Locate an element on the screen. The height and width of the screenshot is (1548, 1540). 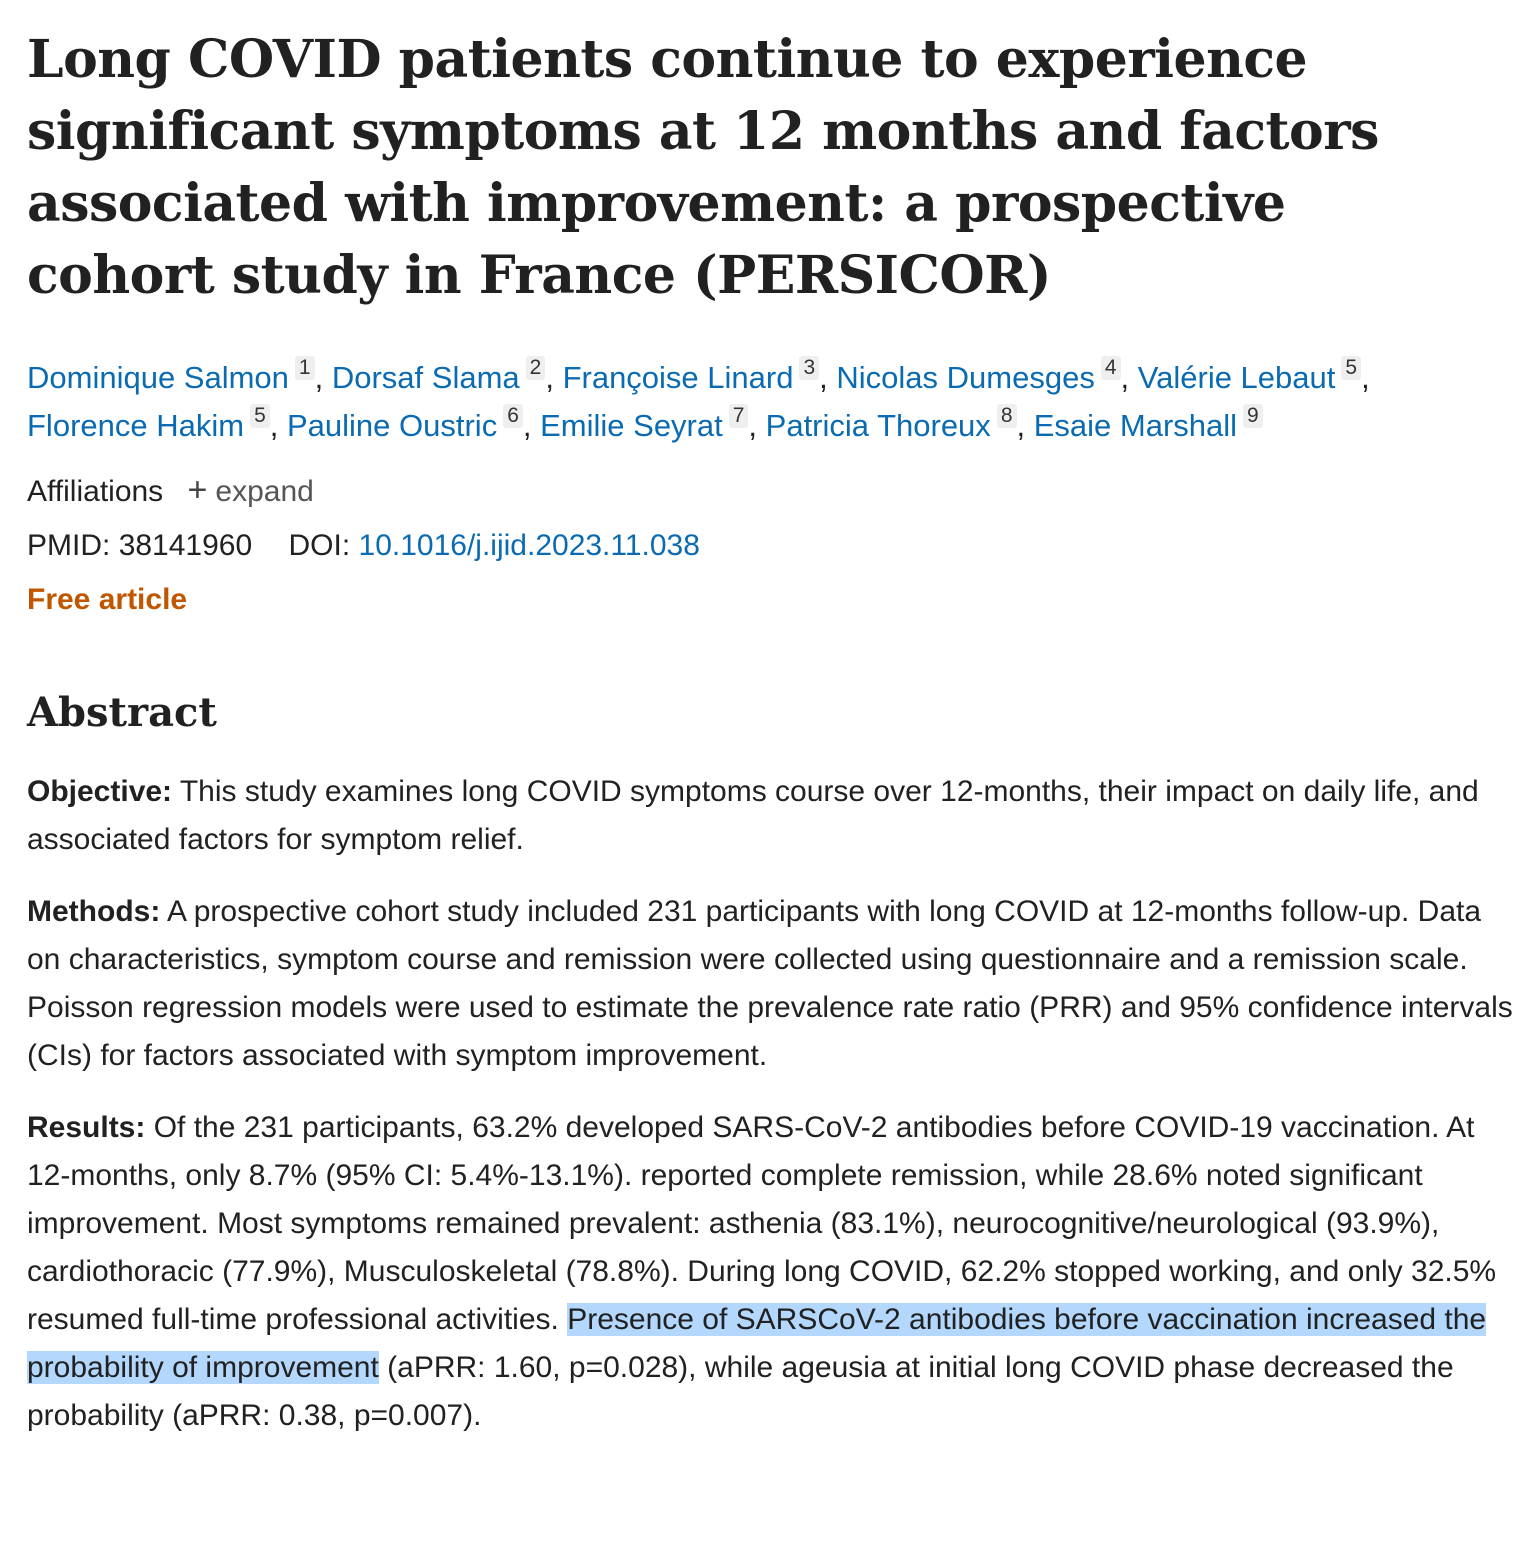
author-link: Françoise Linard is located at coordinates (678, 377).